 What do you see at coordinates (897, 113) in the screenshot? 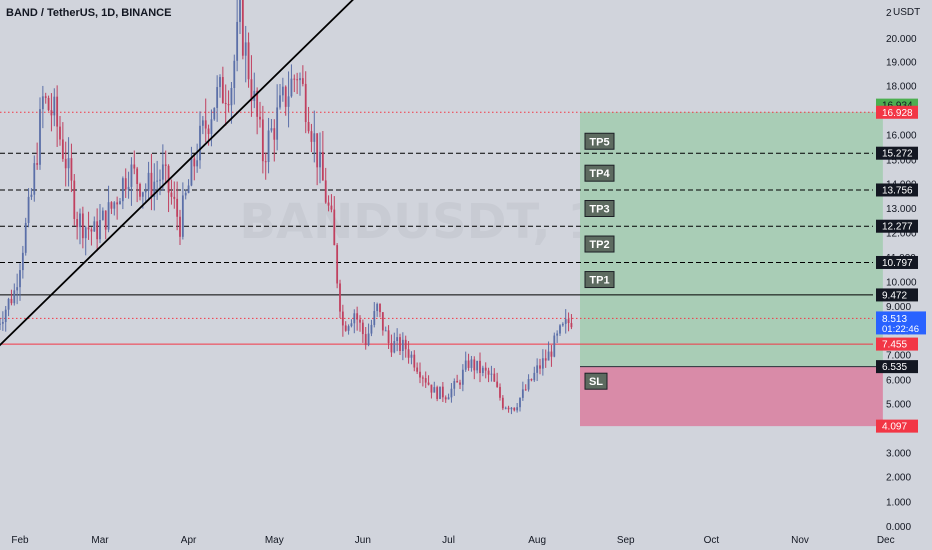
I see `svg-text: 16.928` at bounding box center [897, 113].